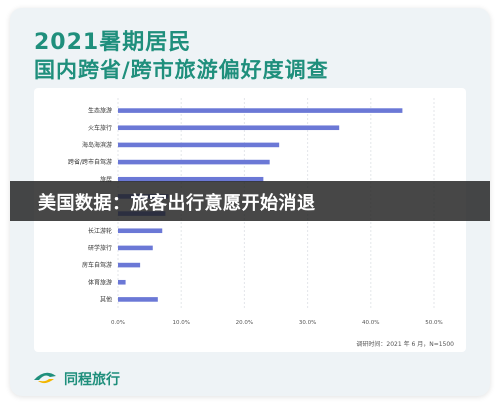  I want to click on x-tick-label: 30.0%, so click(307, 323).